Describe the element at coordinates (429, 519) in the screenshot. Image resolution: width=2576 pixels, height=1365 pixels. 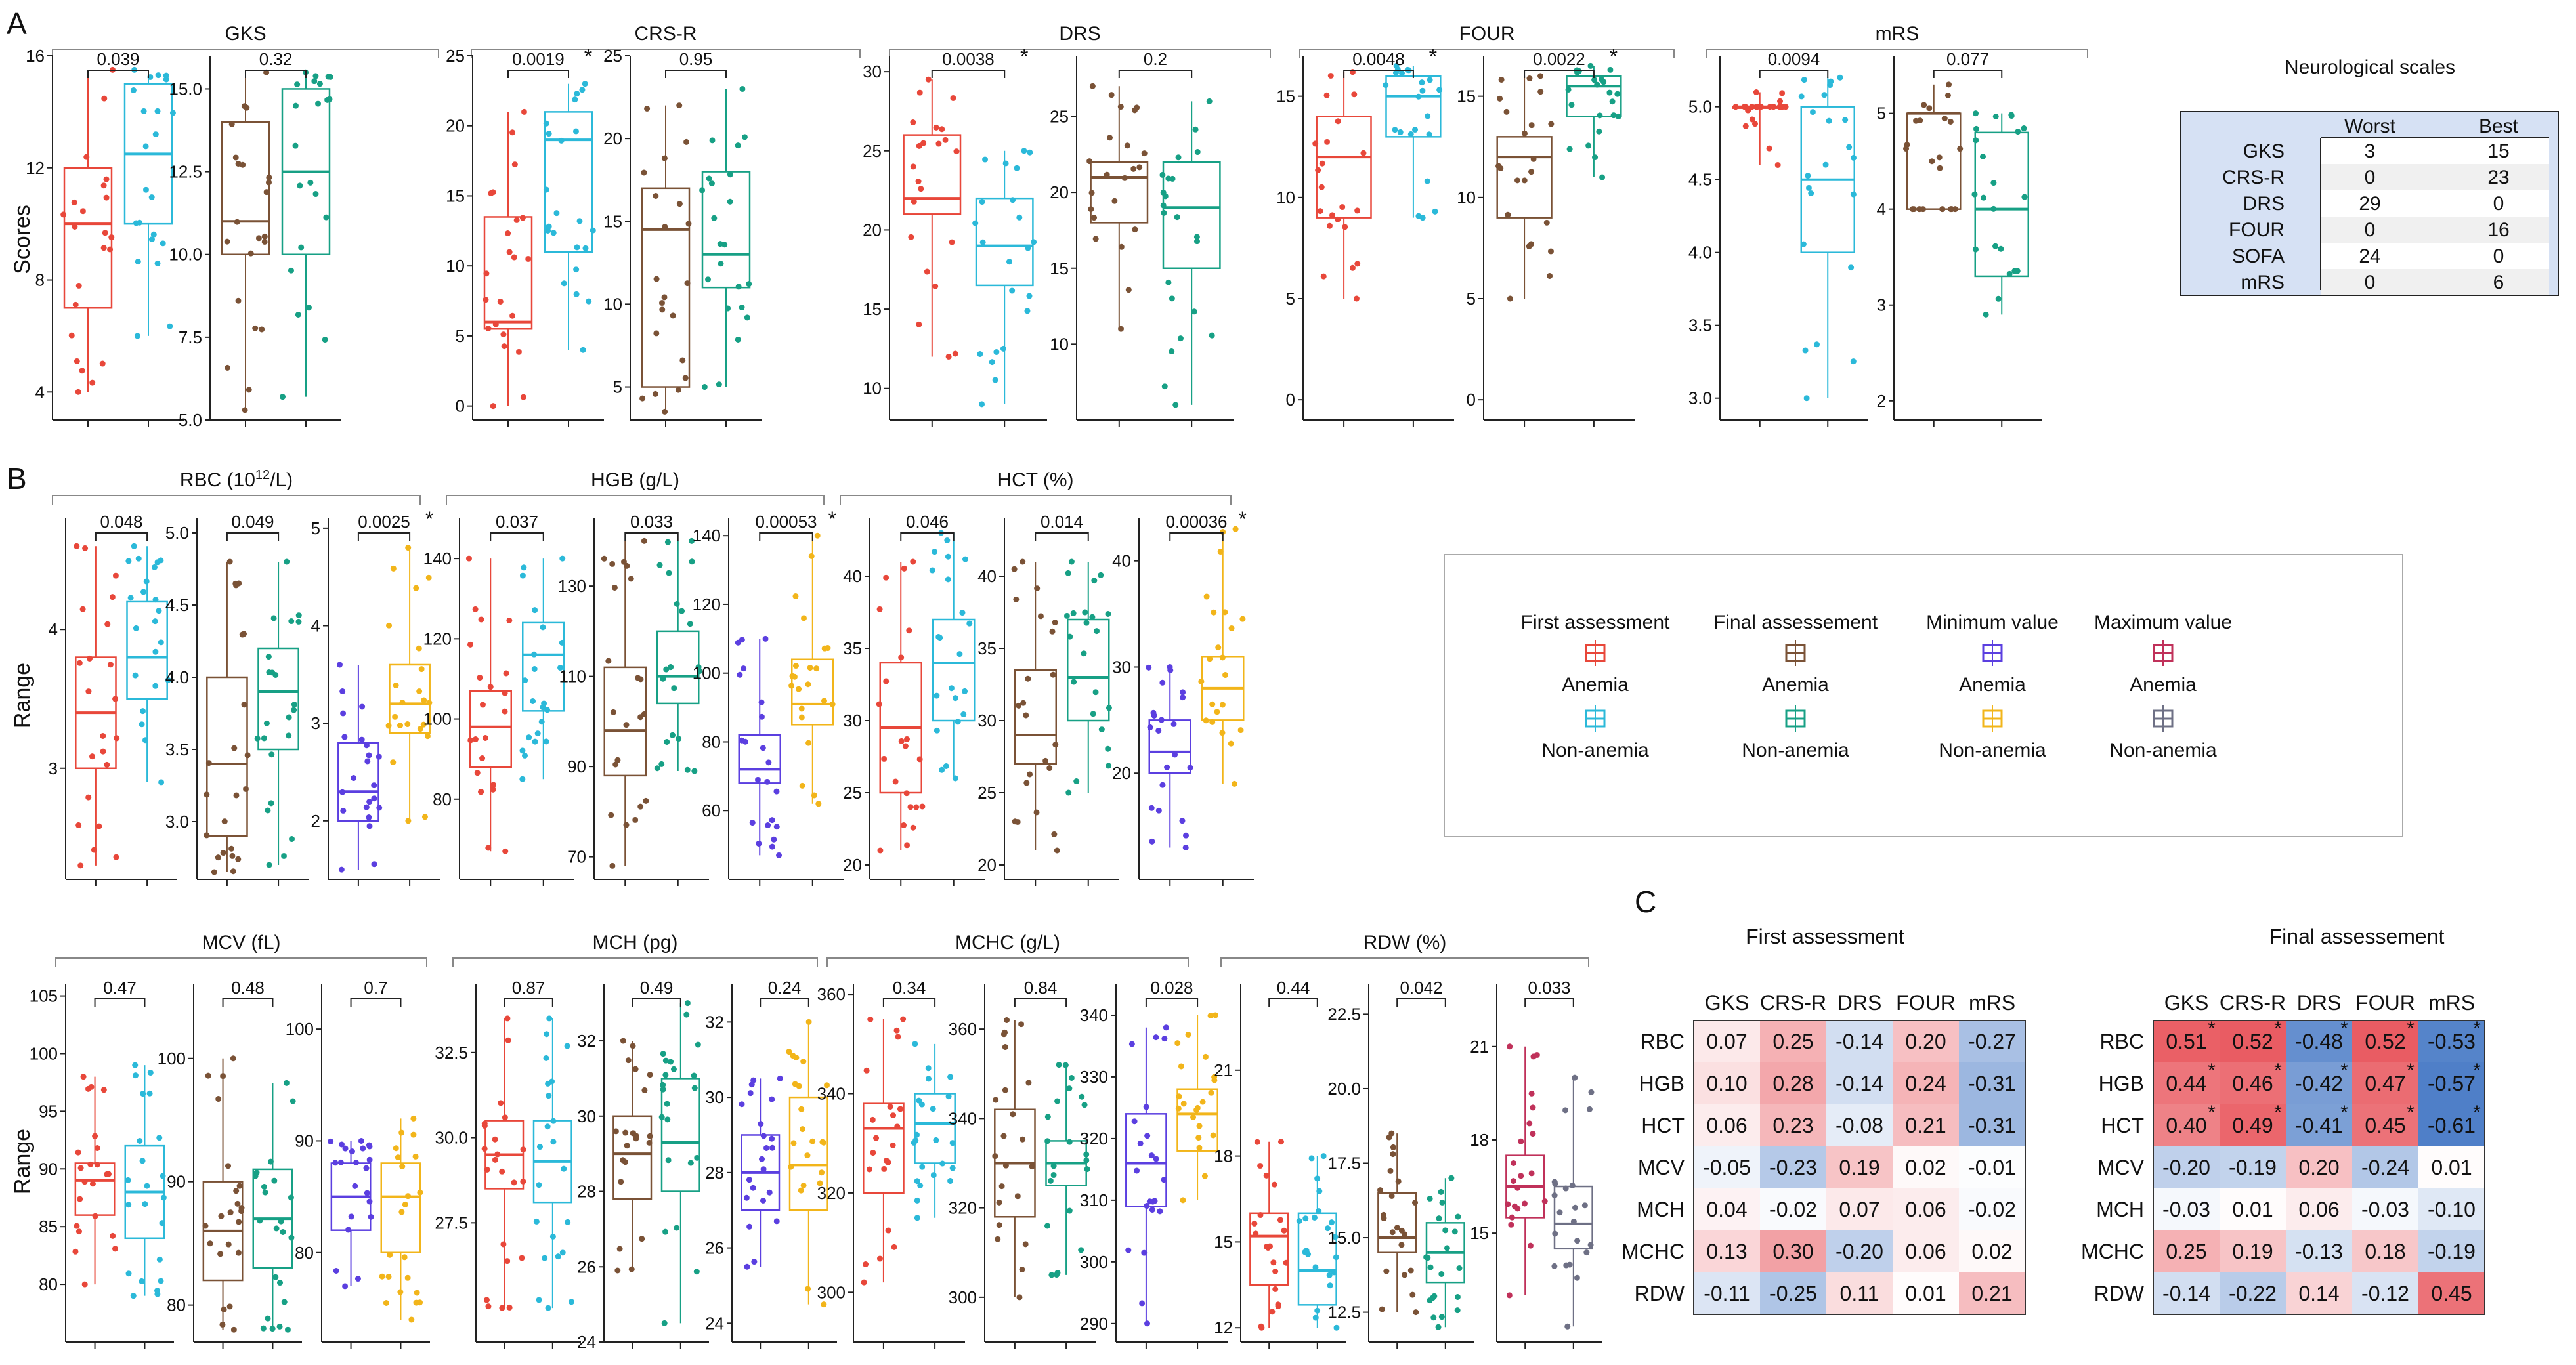
I see `significance-star: *` at that location.